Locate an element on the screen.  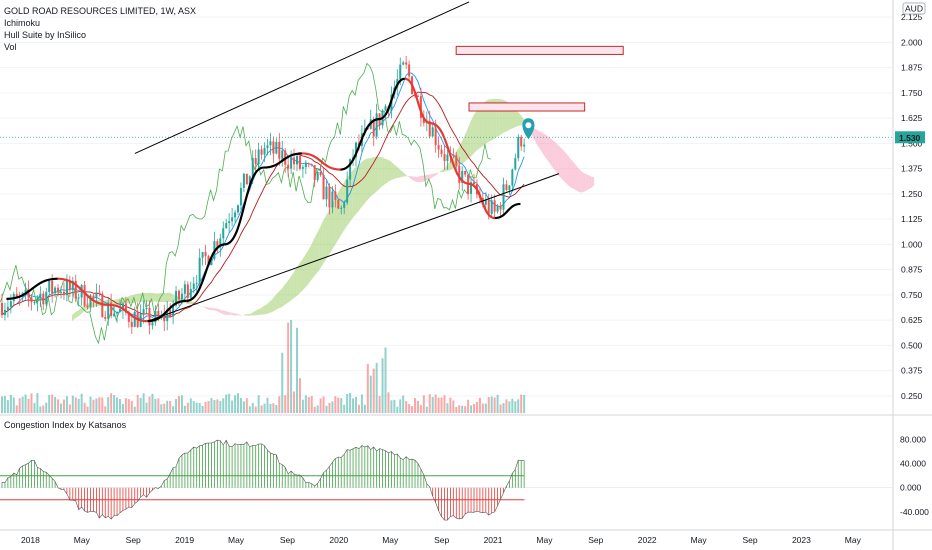
indicator-ichimoku: Ichimoku is located at coordinates (22, 23).